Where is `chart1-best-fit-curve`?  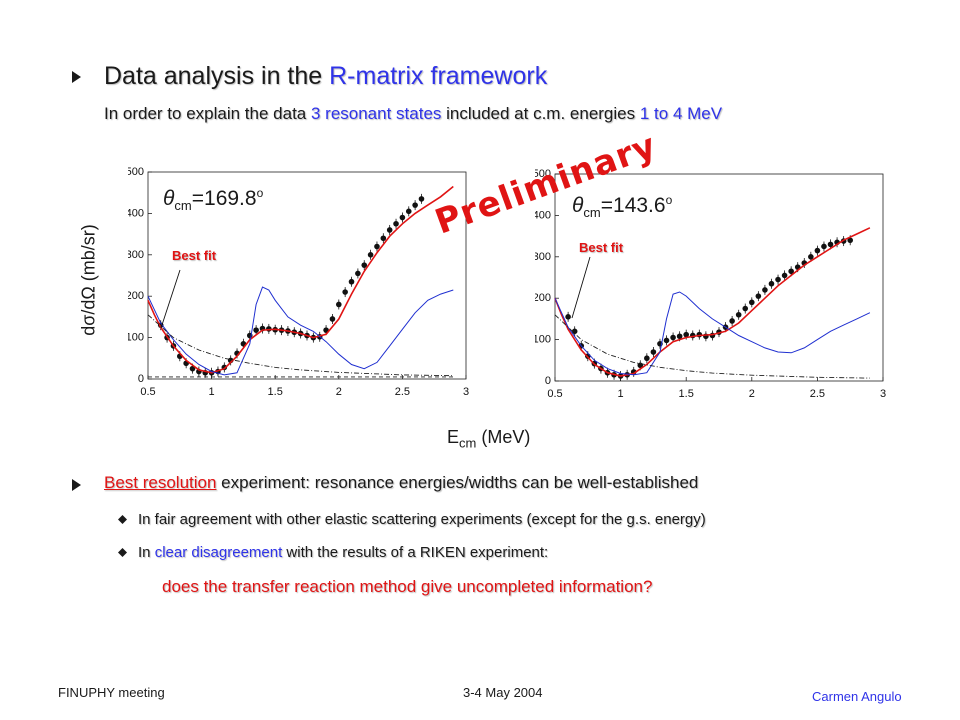 chart1-best-fit-curve is located at coordinates (300, 279).